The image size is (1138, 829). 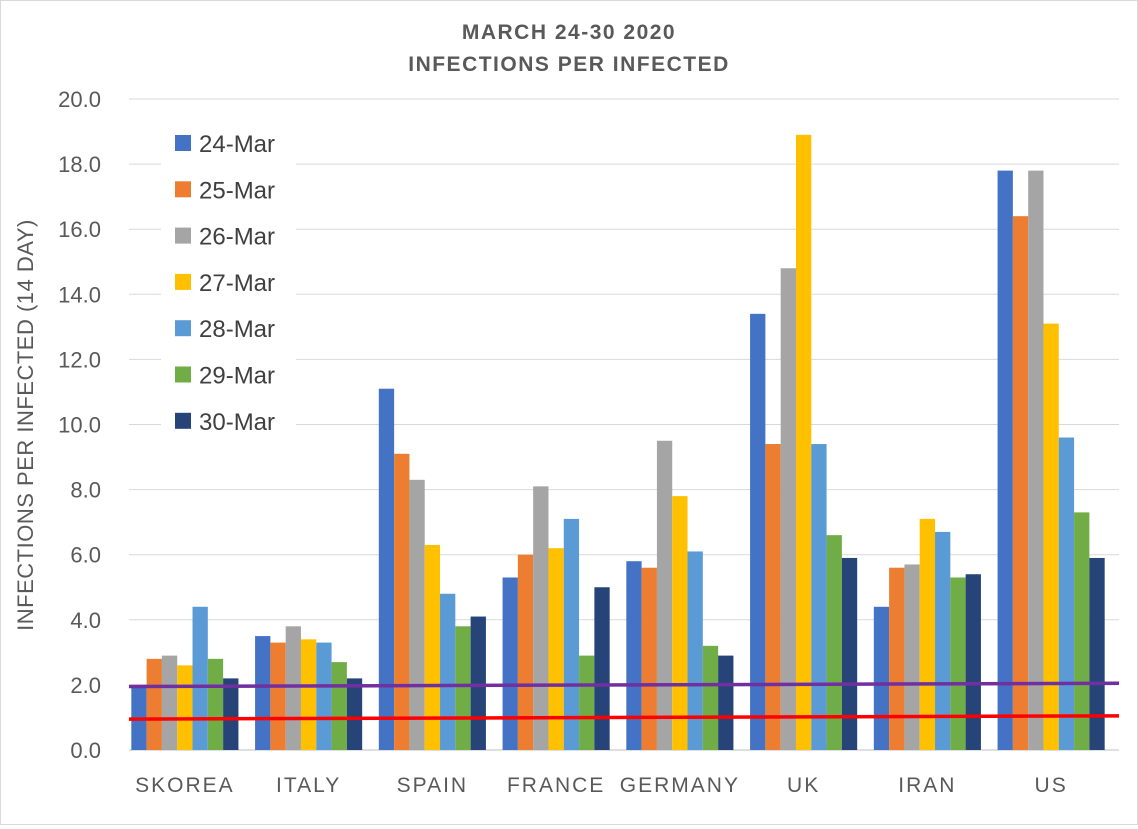 I want to click on bar-uk-28-mar, so click(x=819, y=597).